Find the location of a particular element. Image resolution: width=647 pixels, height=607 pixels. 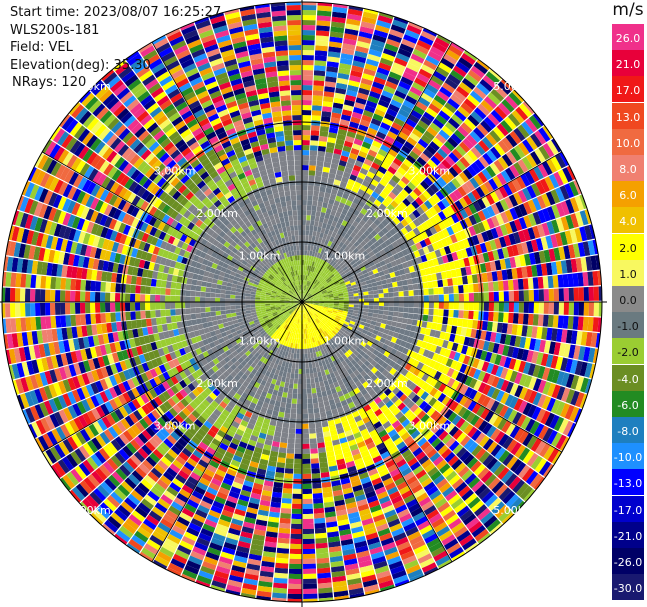

colorbar-label: 13.0 is located at coordinates (628, 117).